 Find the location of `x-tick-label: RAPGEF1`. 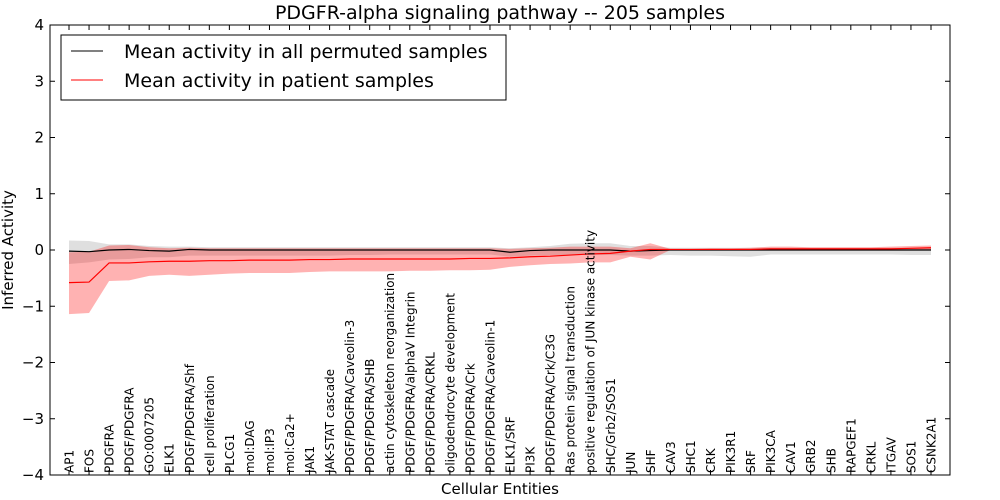

x-tick-label: RAPGEF1 is located at coordinates (851, 445).